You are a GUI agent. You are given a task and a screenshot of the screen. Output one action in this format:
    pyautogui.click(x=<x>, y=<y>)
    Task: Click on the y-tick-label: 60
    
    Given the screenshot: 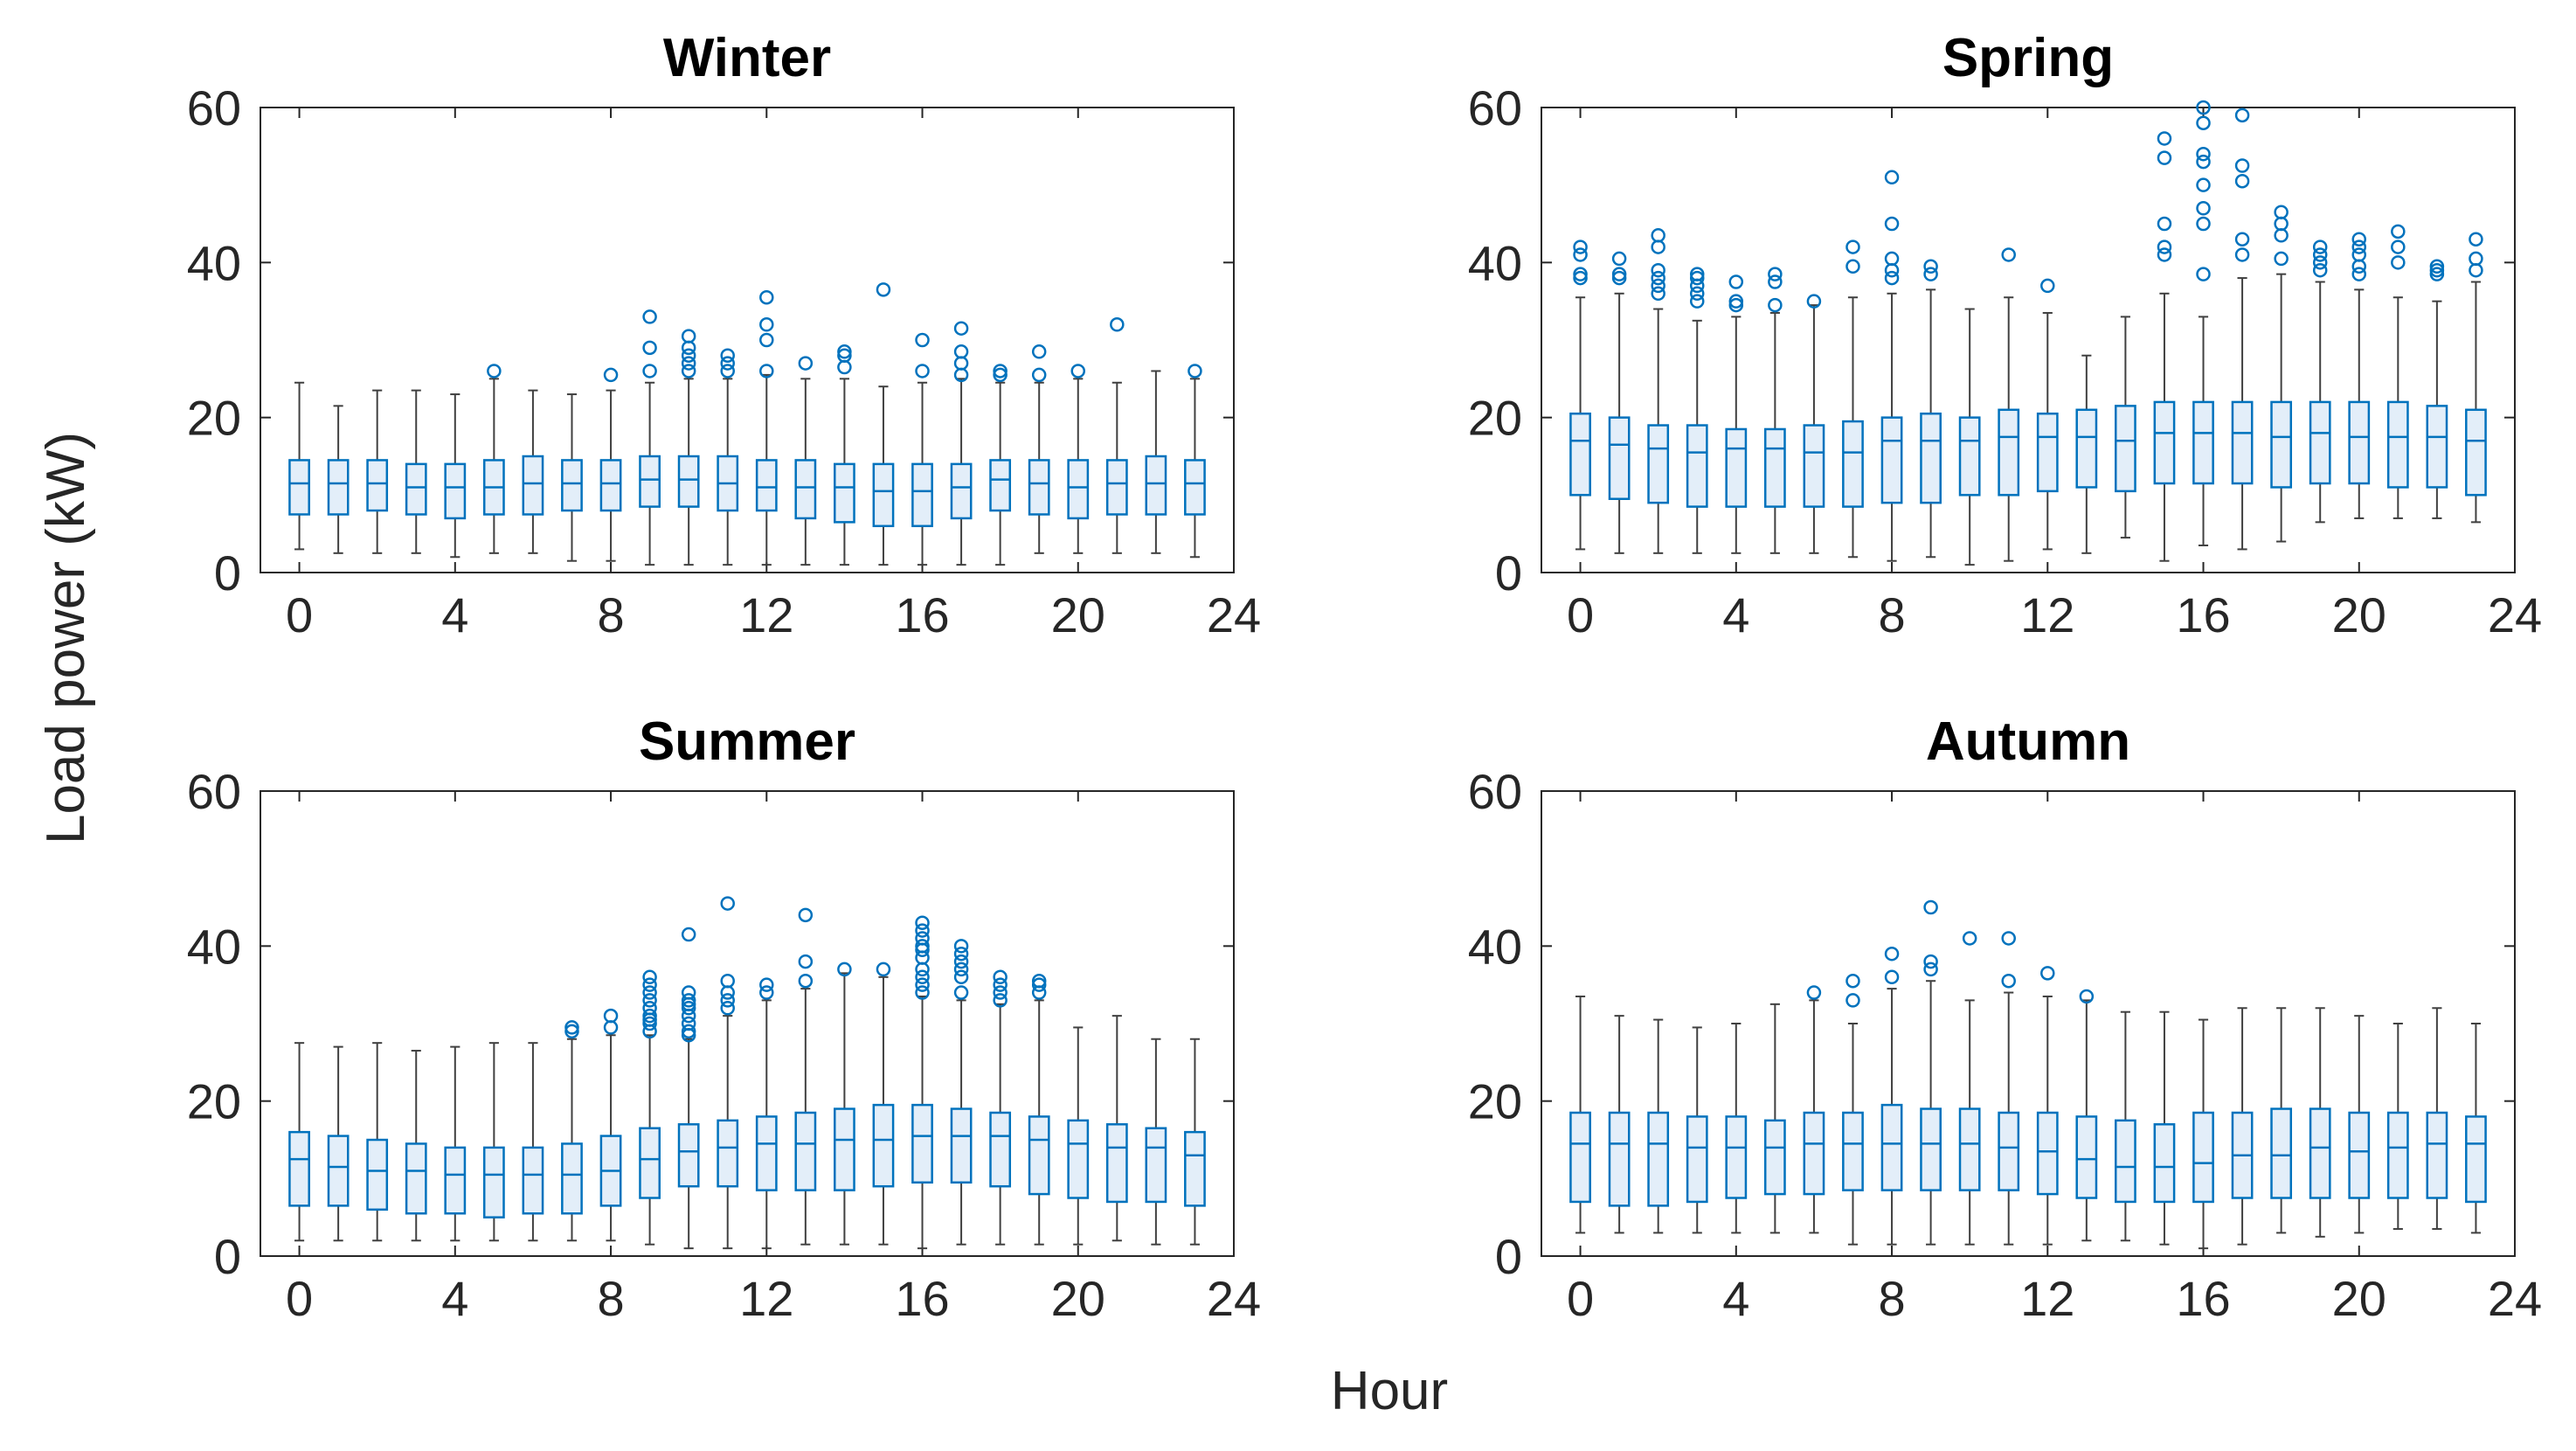 What is the action you would take?
    pyautogui.click(x=1495, y=107)
    